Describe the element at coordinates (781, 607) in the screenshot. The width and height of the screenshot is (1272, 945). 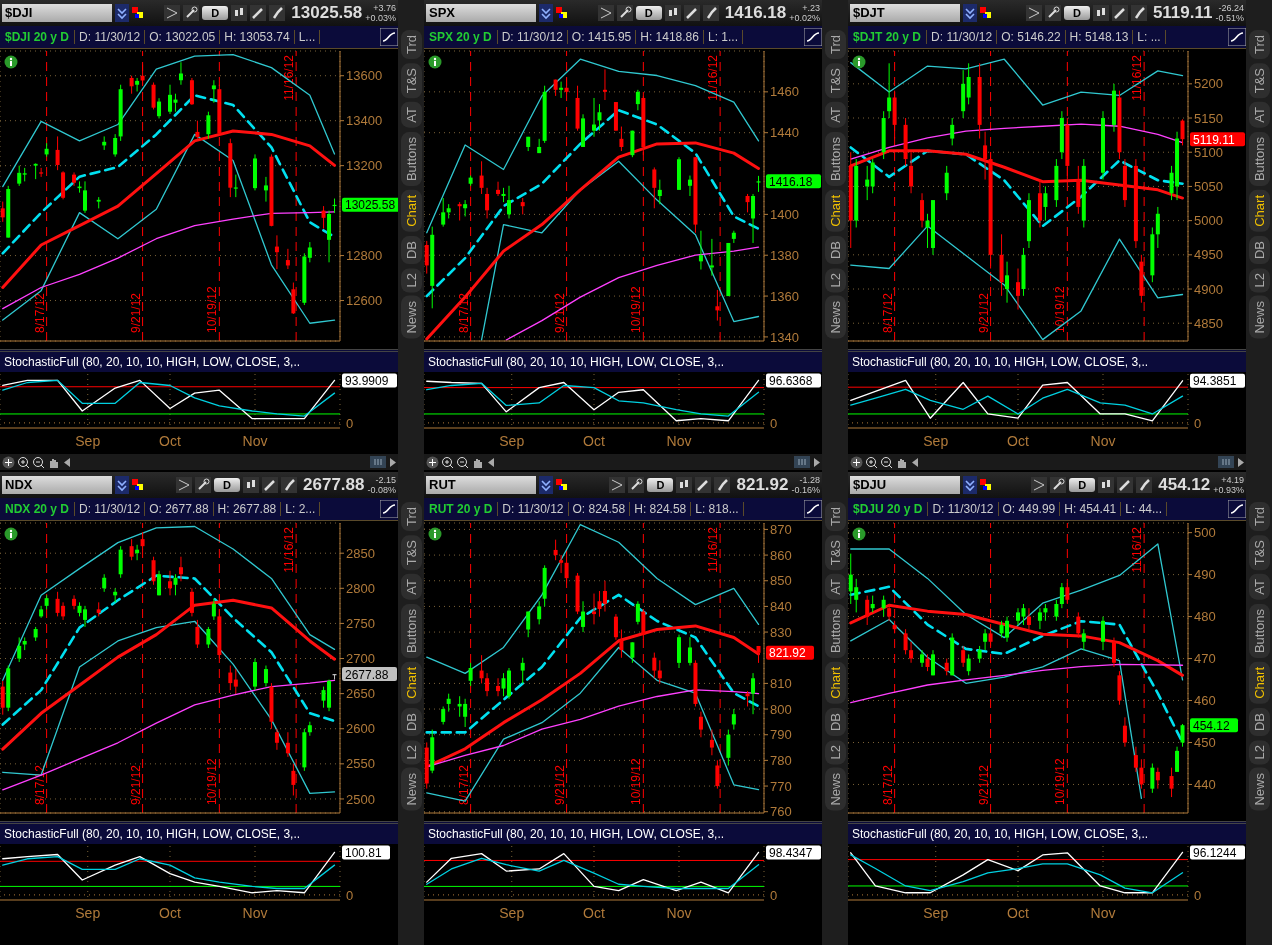
I see `y-tick-label: 840` at that location.